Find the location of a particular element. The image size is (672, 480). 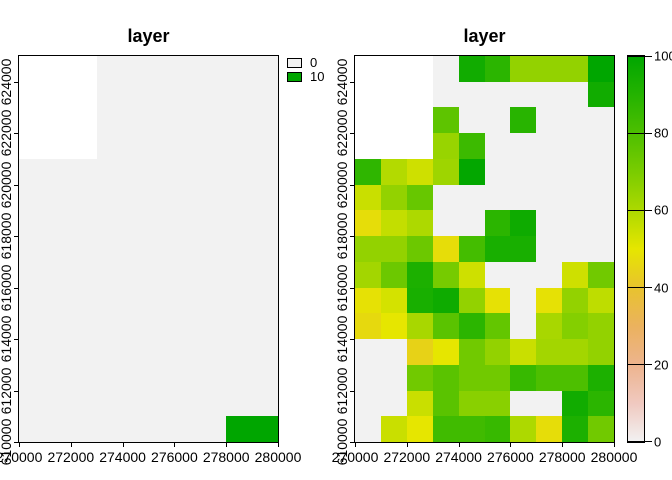

y-axis-tick-label: 620000 is located at coordinates (342, 185).